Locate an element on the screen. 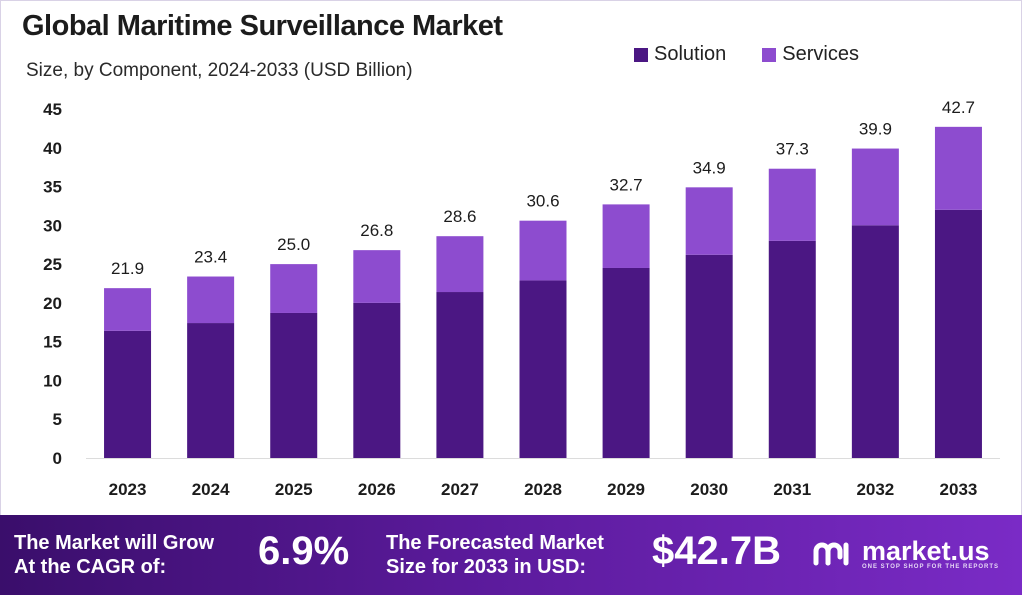 Image resolution: width=1022 pixels, height=595 pixels. y-tick-label: 0 is located at coordinates (57, 458).